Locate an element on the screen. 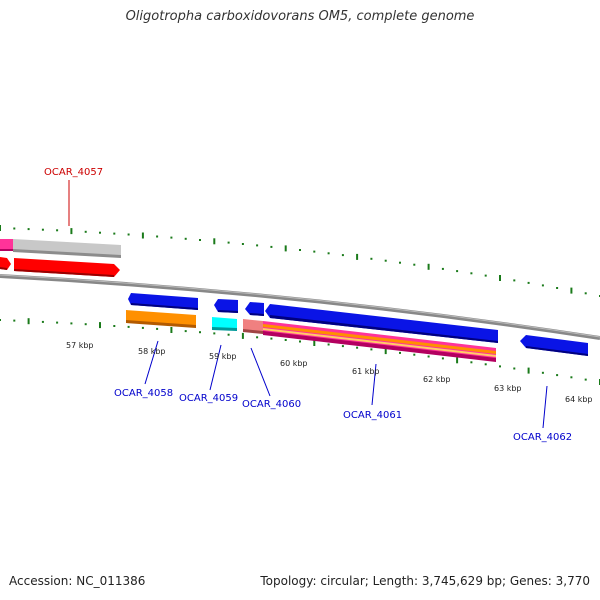 This screenshot has height=600, width=600. label-OCAR_4060: OCAR_4060 is located at coordinates (271, 404).